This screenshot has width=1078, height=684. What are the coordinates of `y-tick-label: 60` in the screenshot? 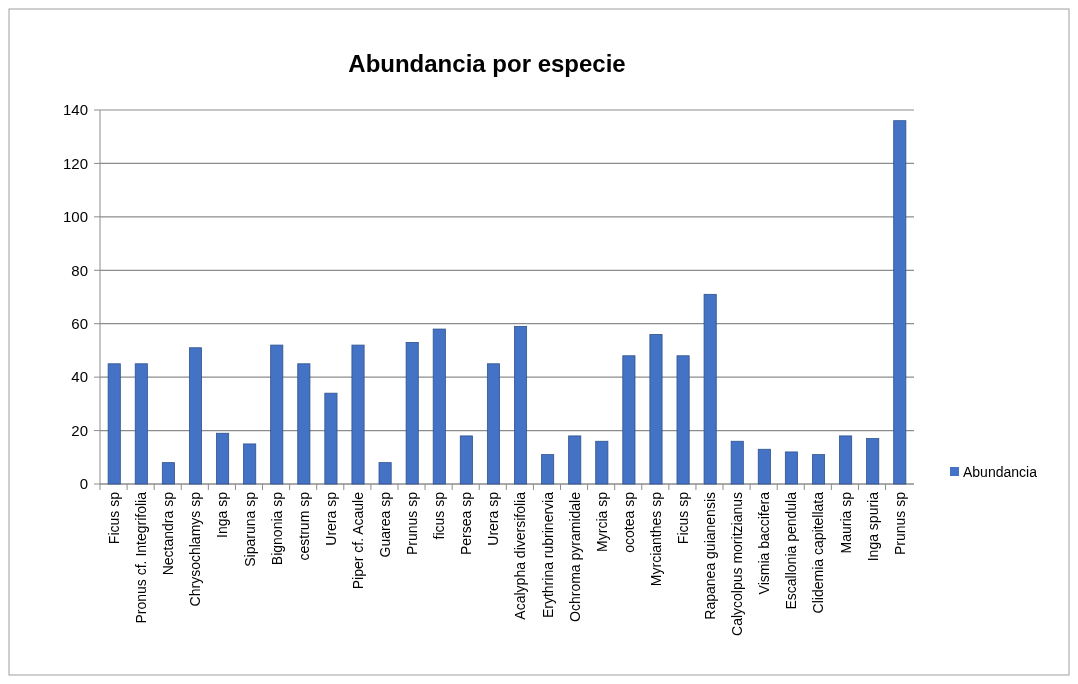 It's located at (79, 323).